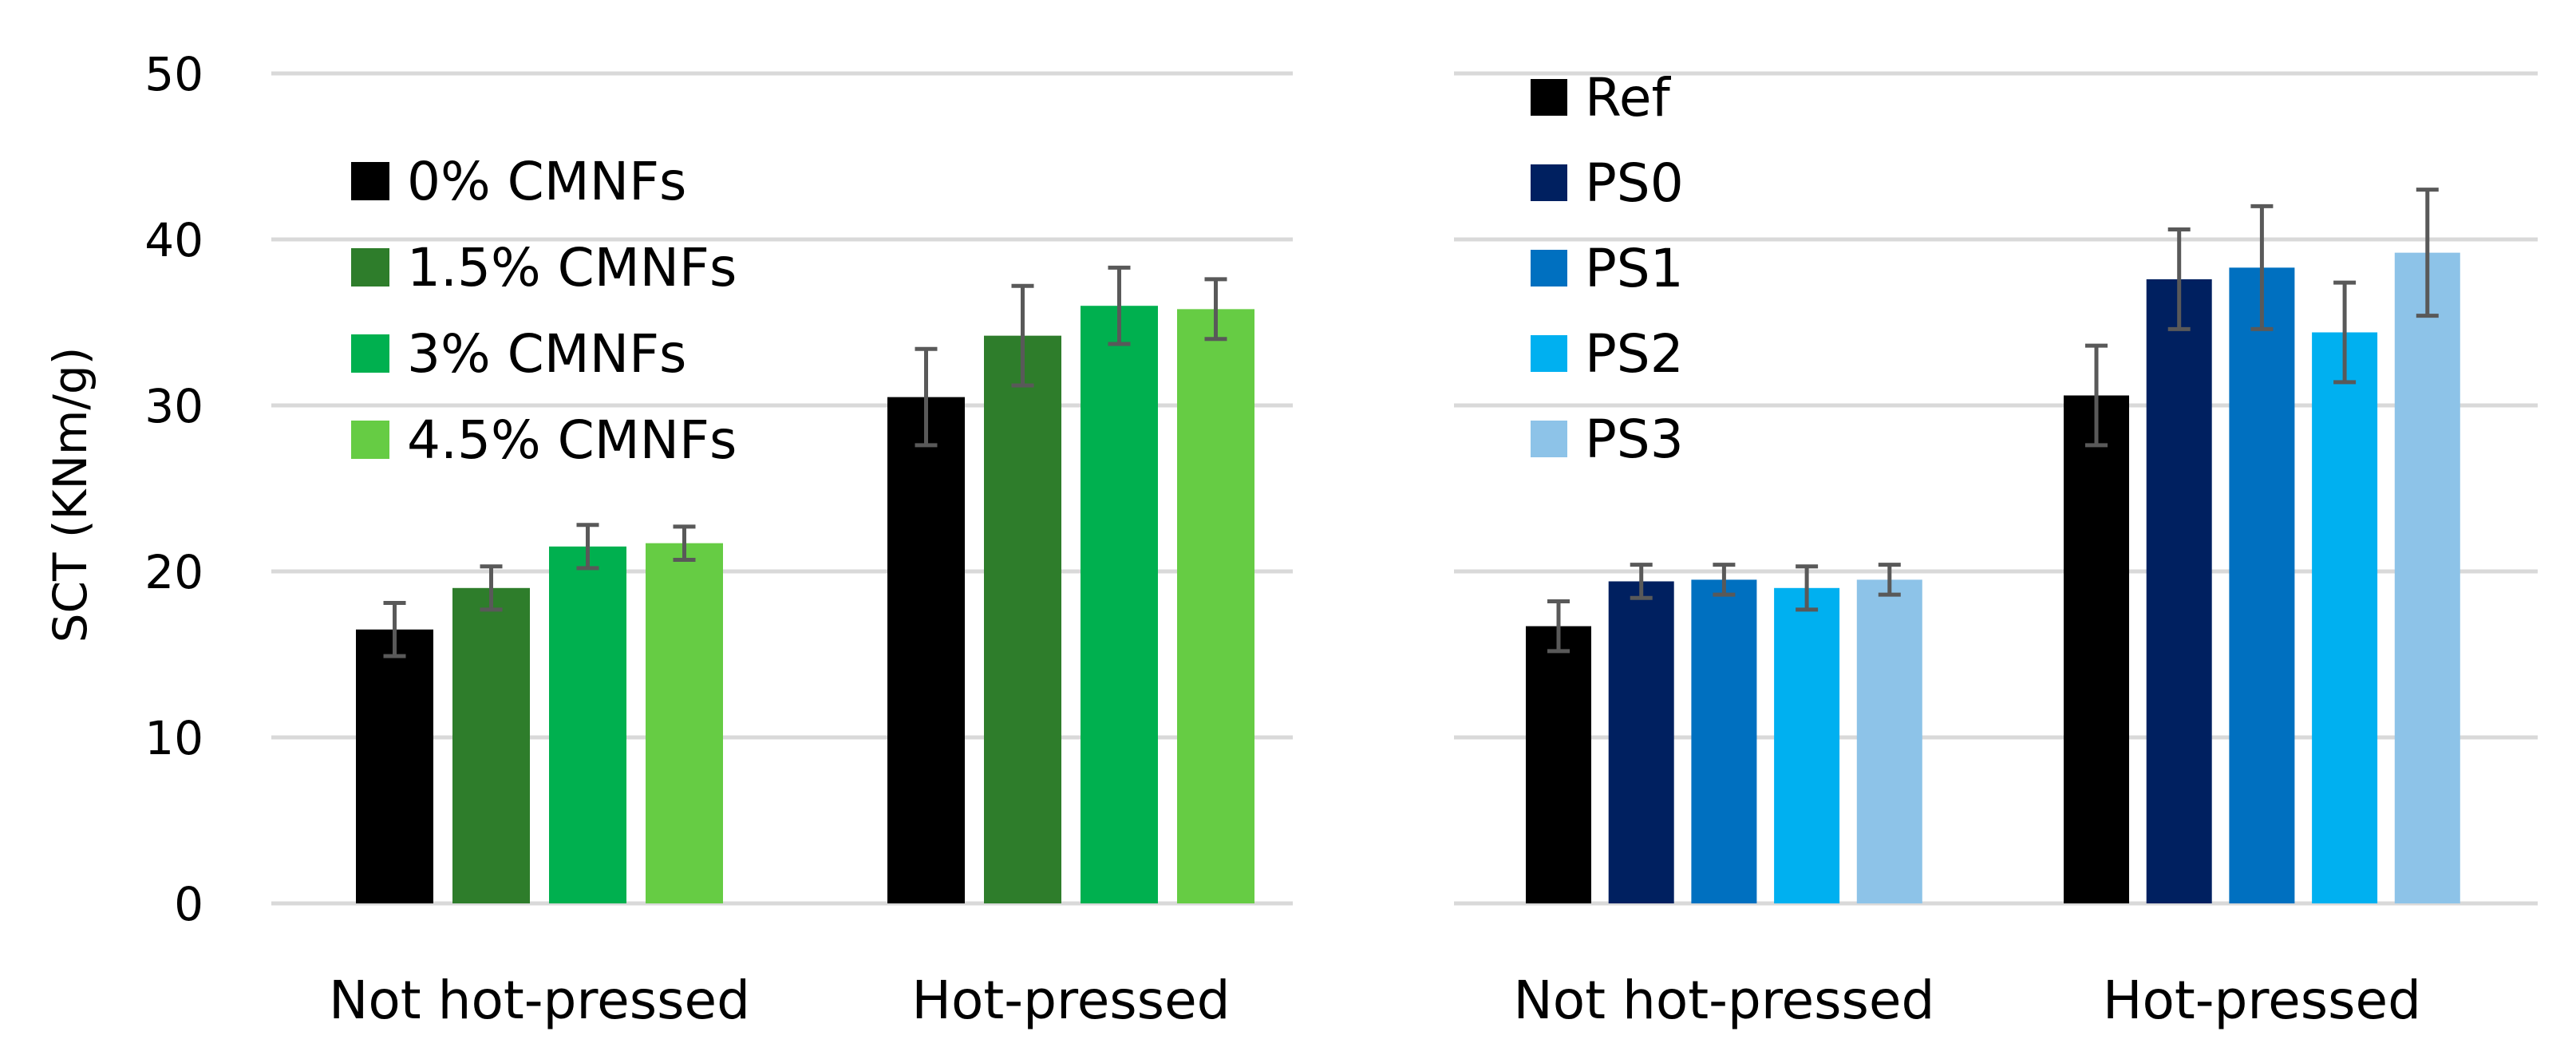 This screenshot has width=2576, height=1063. Describe the element at coordinates (173, 240) in the screenshot. I see `y-tick-label: 40` at that location.